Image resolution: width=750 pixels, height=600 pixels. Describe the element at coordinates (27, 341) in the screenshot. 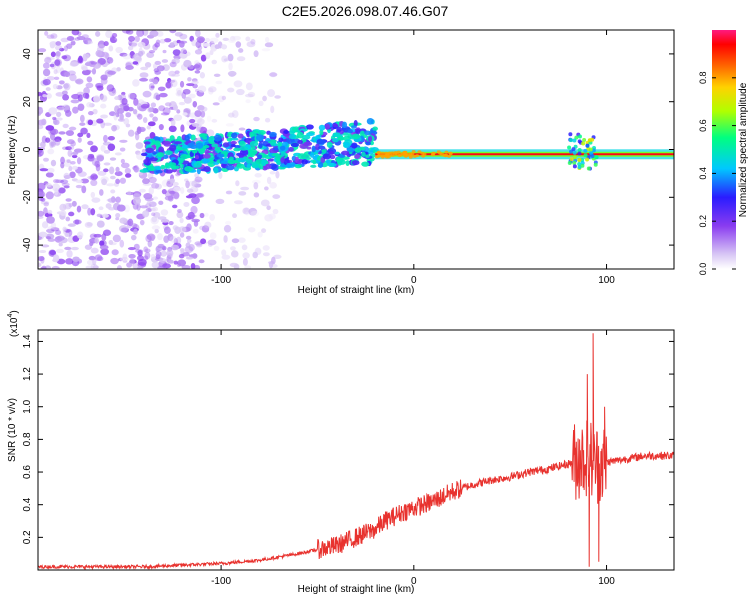

I see `bottom-ytick-label: 1.4` at that location.